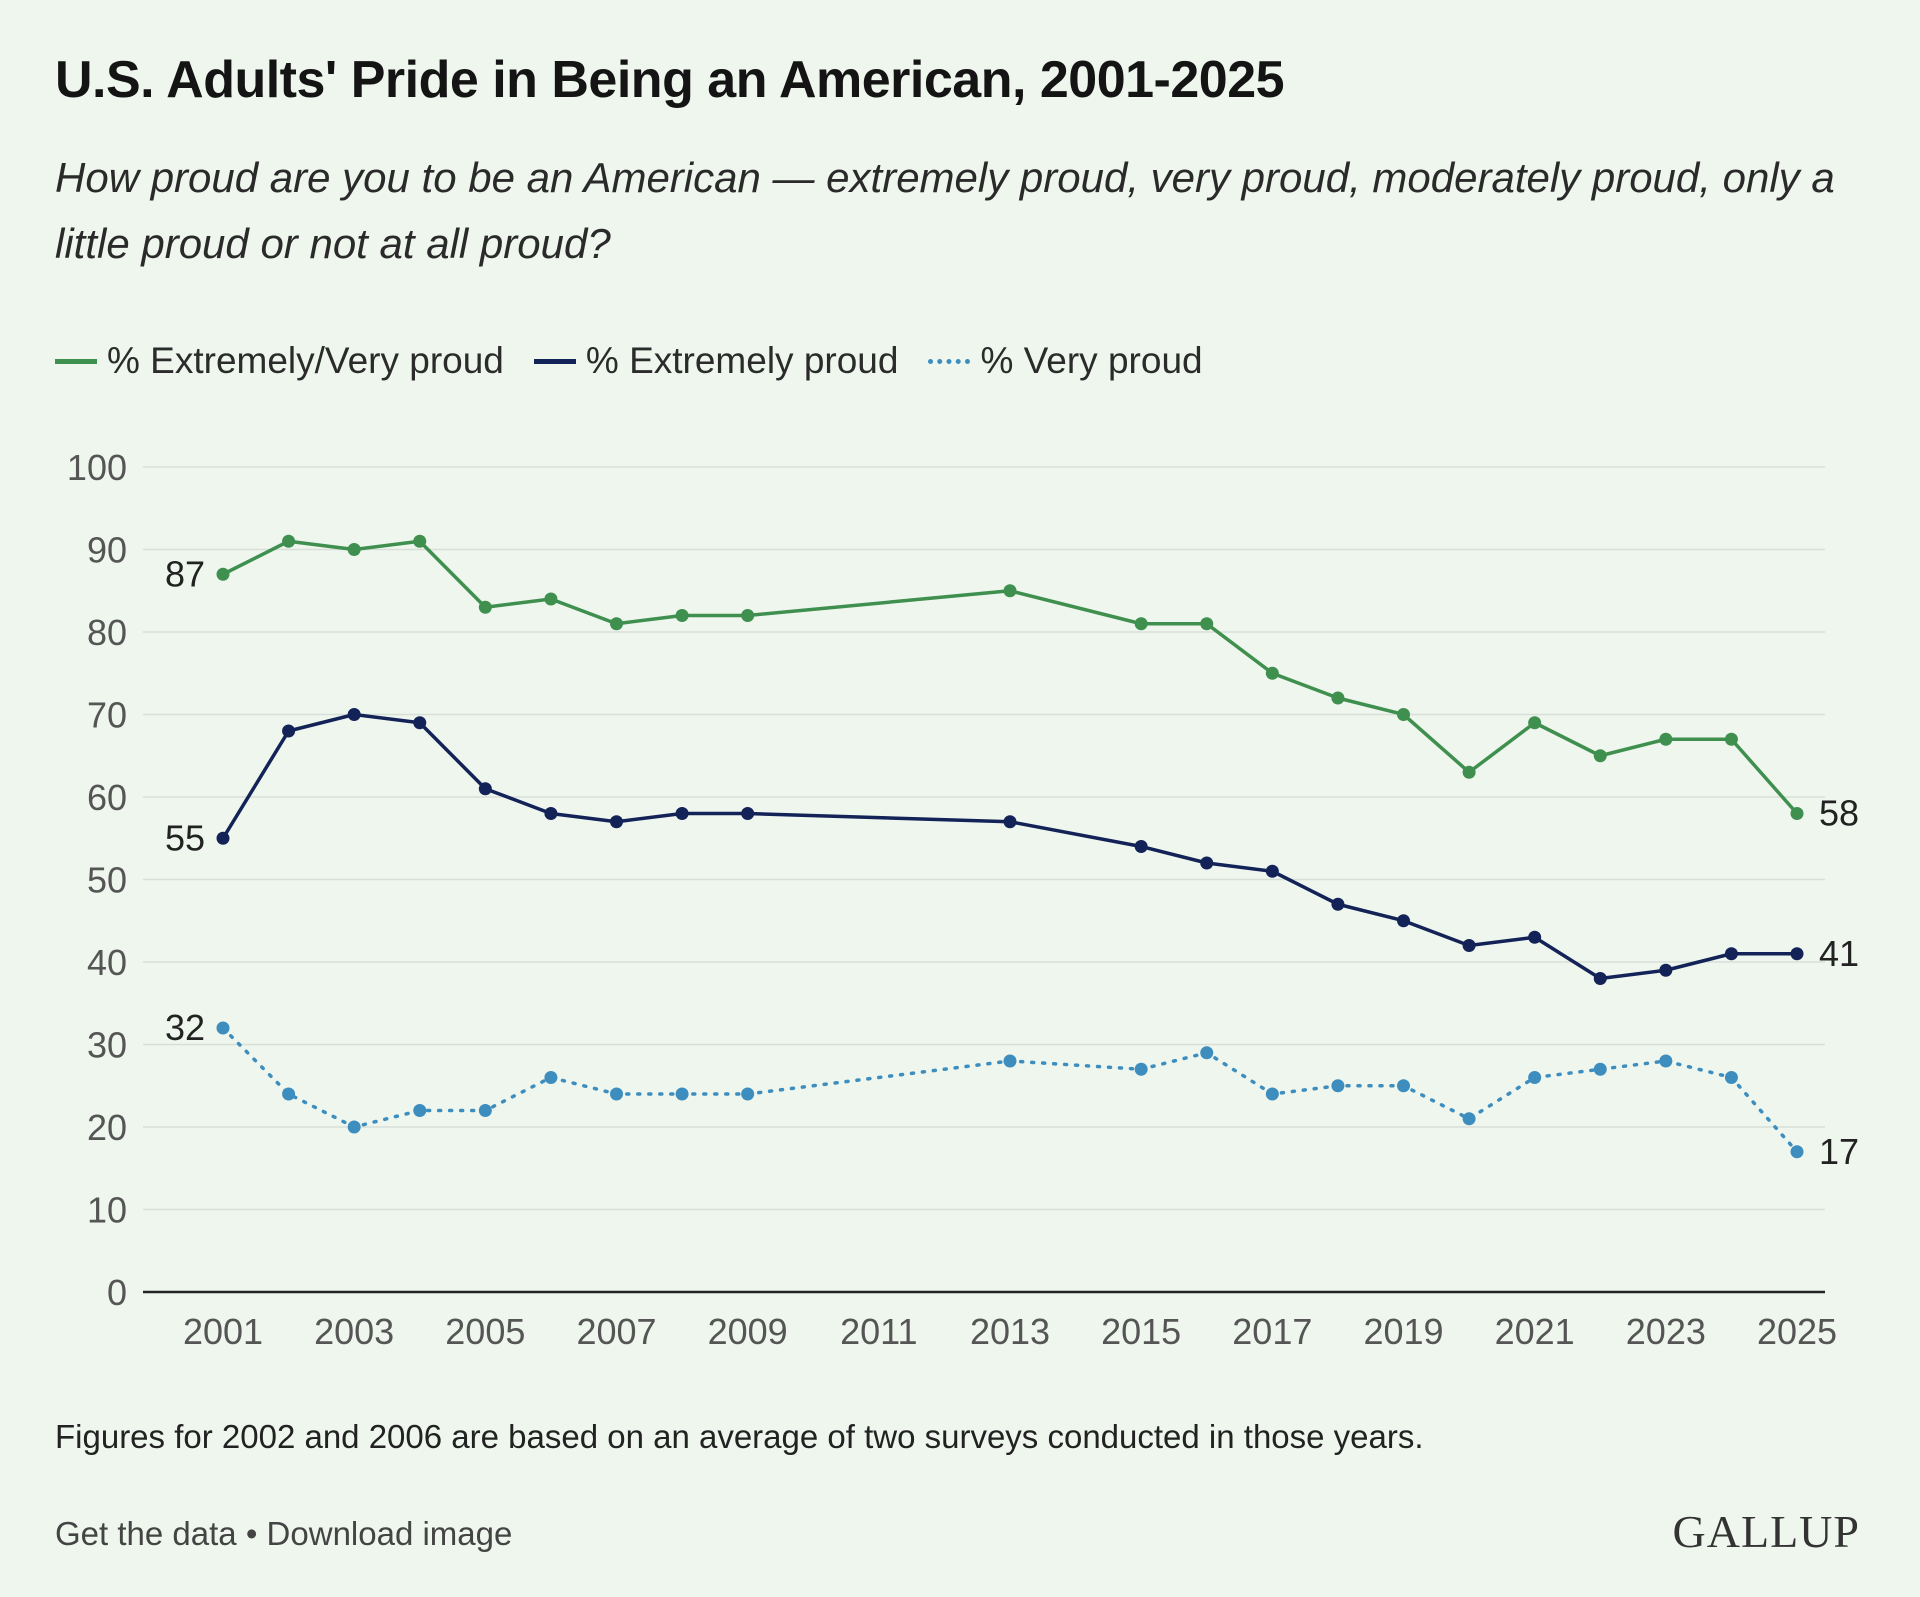 This screenshot has height=1597, width=1920. Describe the element at coordinates (1797, 1331) in the screenshot. I see `x-tick-label-2025: 2025` at that location.